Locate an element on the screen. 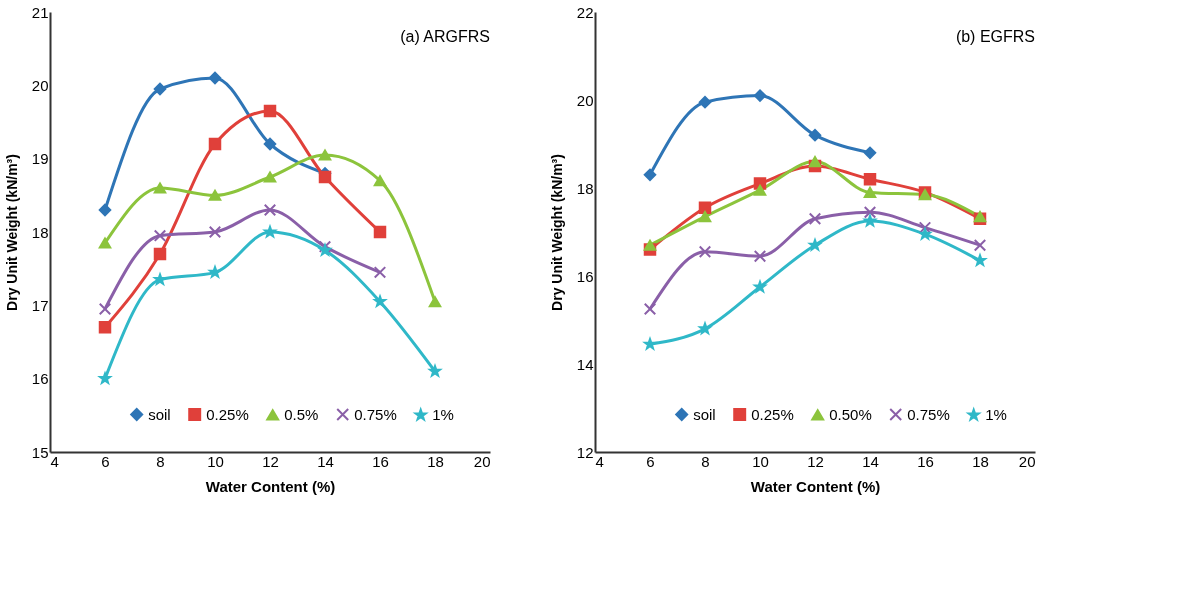 This screenshot has height=592, width=1196. y-tick-label: 14 is located at coordinates (585, 364).